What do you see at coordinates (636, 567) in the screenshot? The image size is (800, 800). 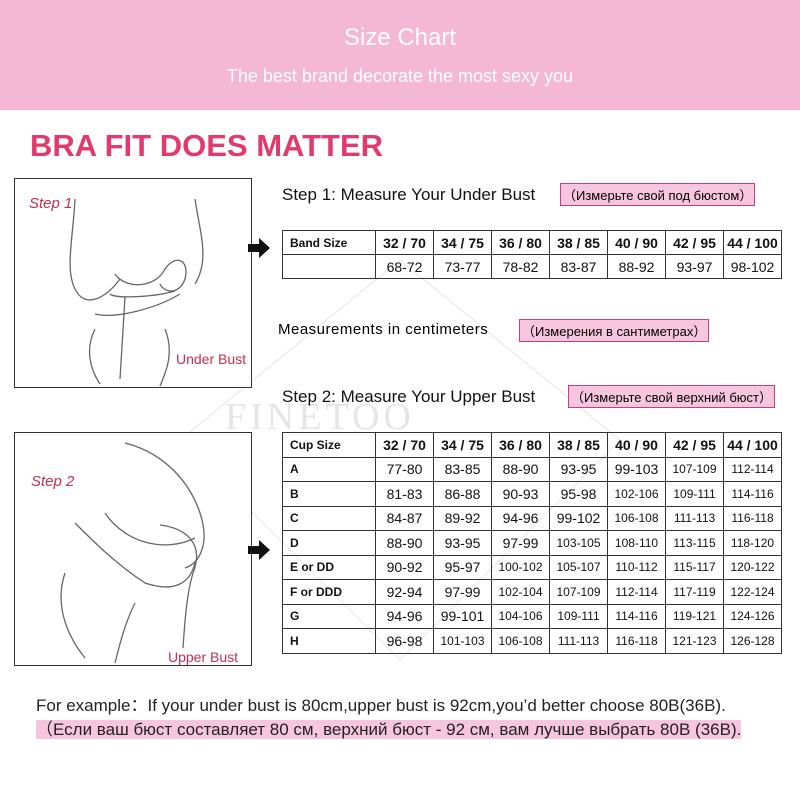 I see `cell: 110-112` at bounding box center [636, 567].